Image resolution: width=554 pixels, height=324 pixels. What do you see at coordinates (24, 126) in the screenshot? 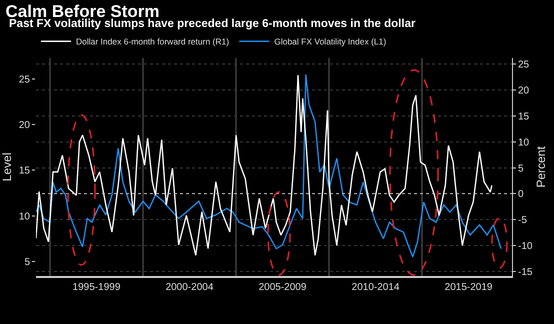
I see `y-tick-label: 20` at bounding box center [24, 126].